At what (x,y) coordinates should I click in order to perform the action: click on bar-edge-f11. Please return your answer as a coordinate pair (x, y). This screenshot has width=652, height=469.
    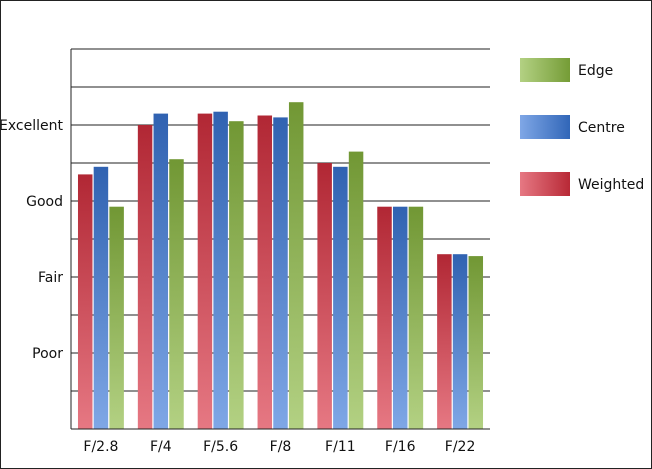
    Looking at the image, I should click on (356, 290).